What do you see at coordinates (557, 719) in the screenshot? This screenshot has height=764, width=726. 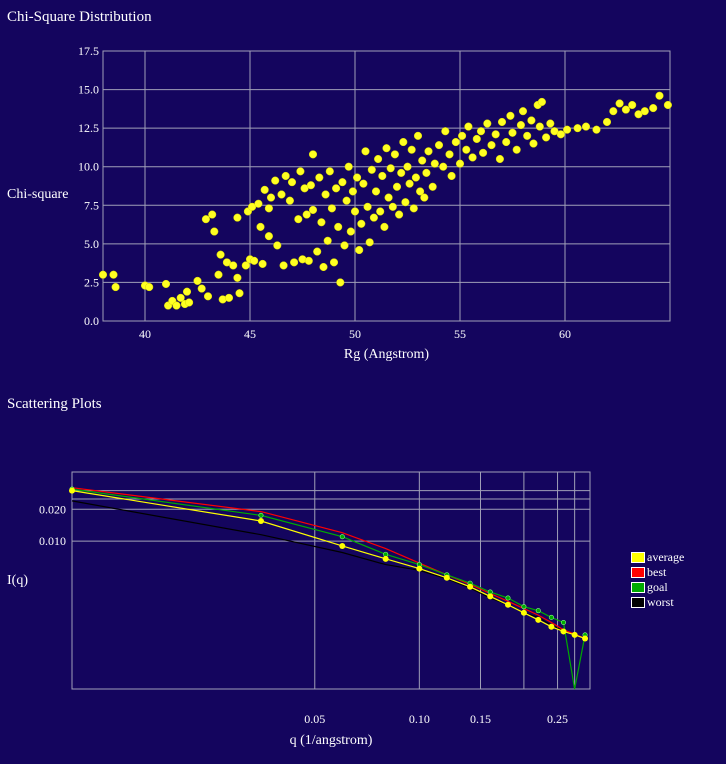 I see `scattering-x-tick-label: 0.25` at bounding box center [557, 719].